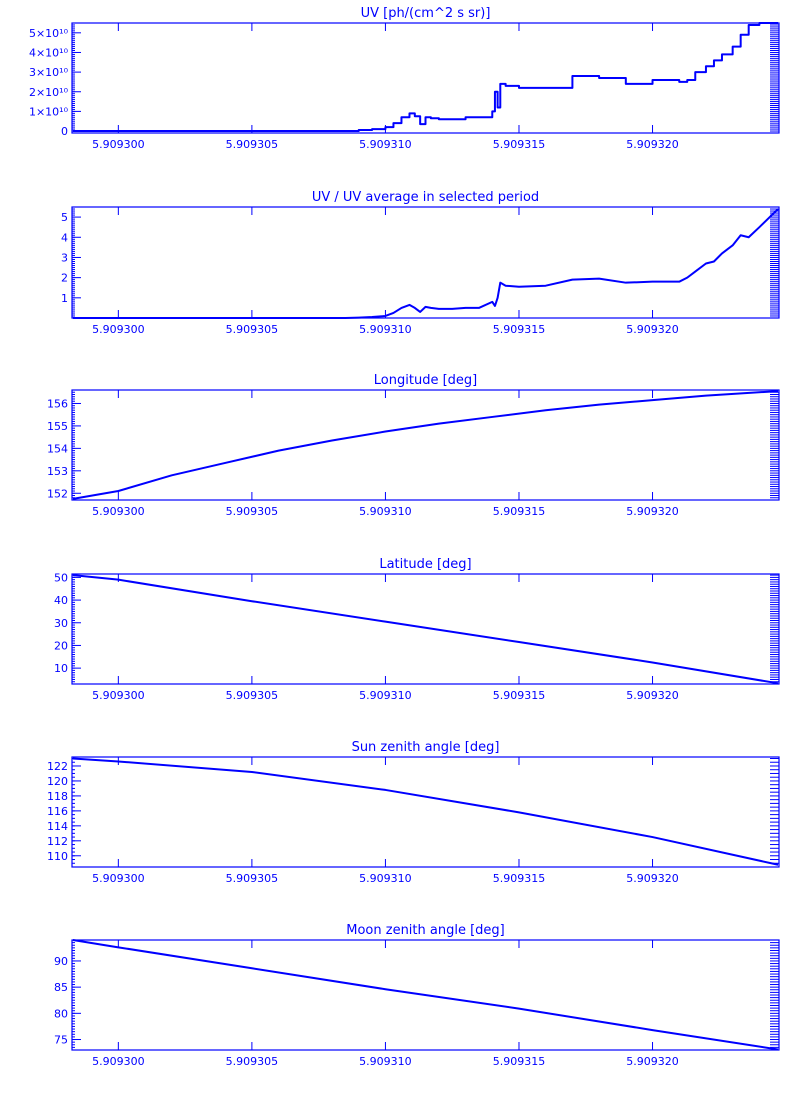  Describe the element at coordinates (64, 298) in the screenshot. I see `y-tick-label: 1` at that location.